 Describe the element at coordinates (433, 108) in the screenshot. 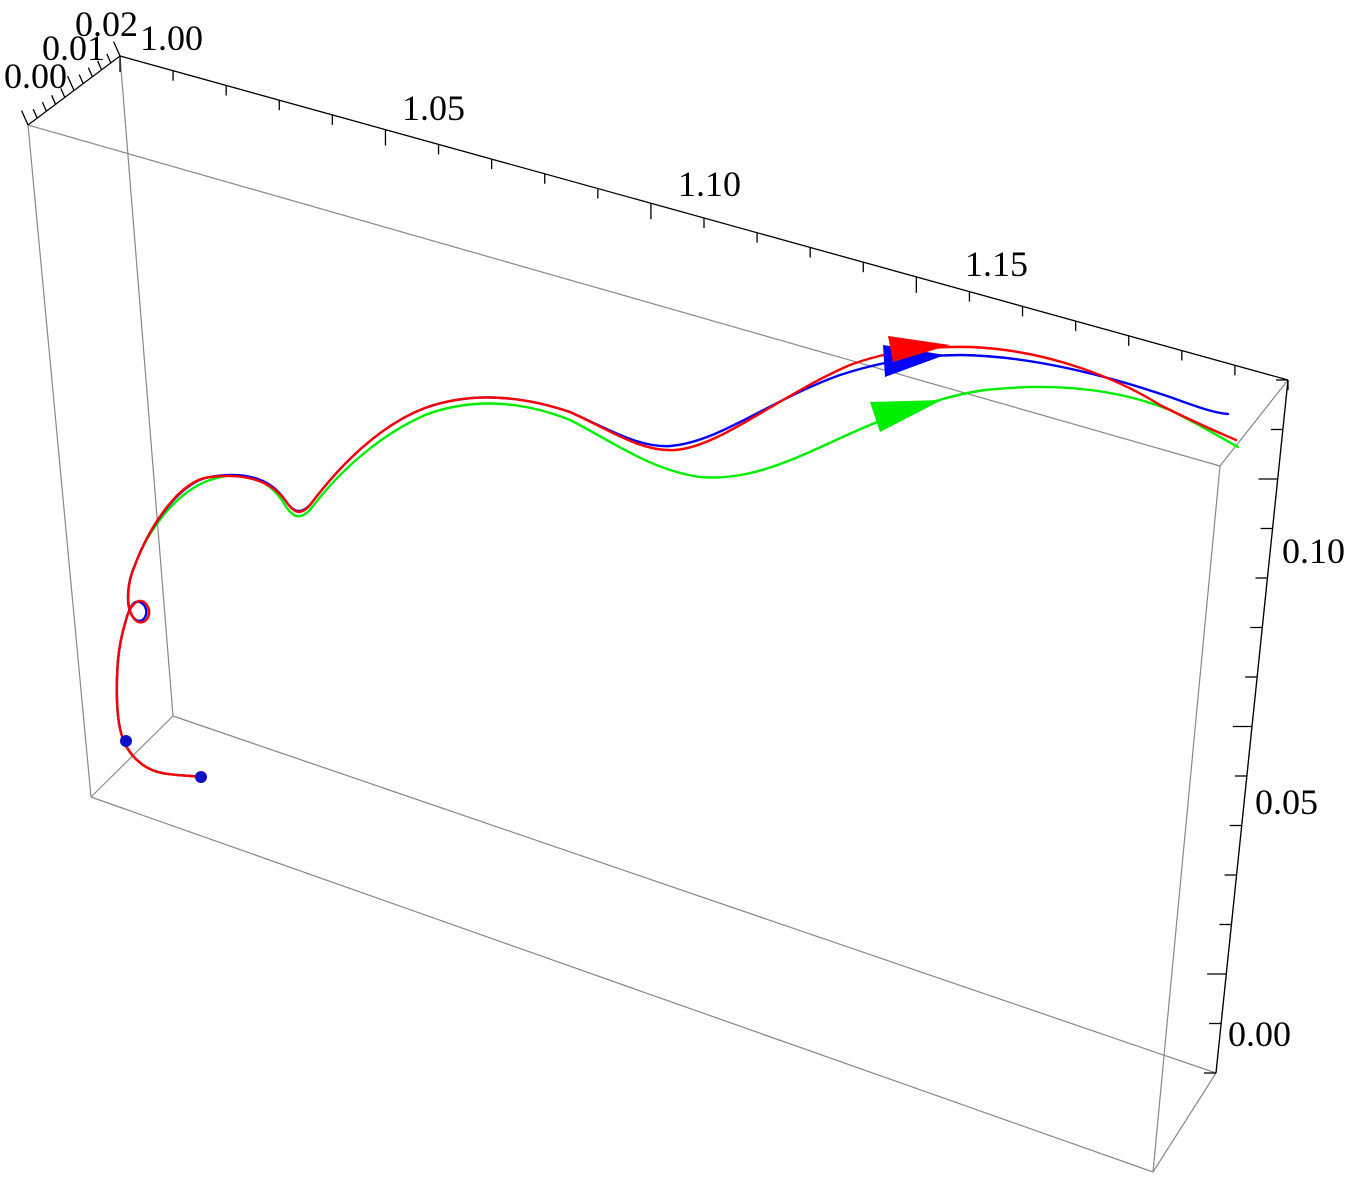

I see `x-tick-label: 1.05` at that location.